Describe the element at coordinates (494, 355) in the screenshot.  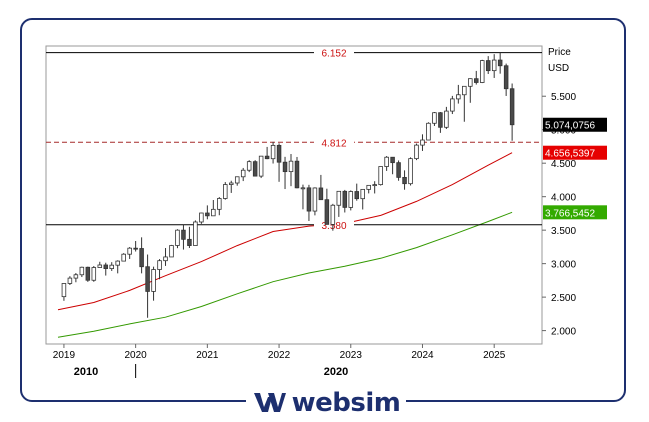
I see `x-tick-label: 2025` at that location.